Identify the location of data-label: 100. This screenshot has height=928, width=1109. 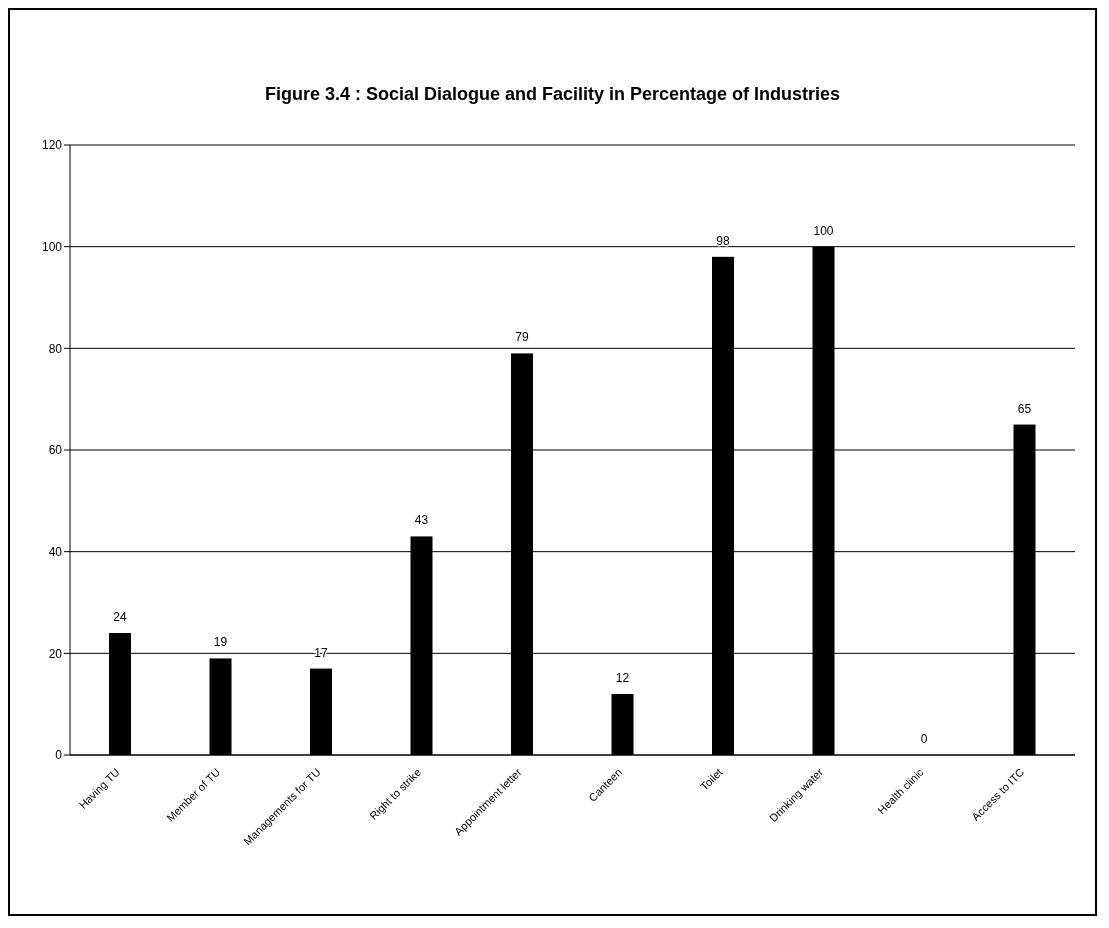
(823, 230).